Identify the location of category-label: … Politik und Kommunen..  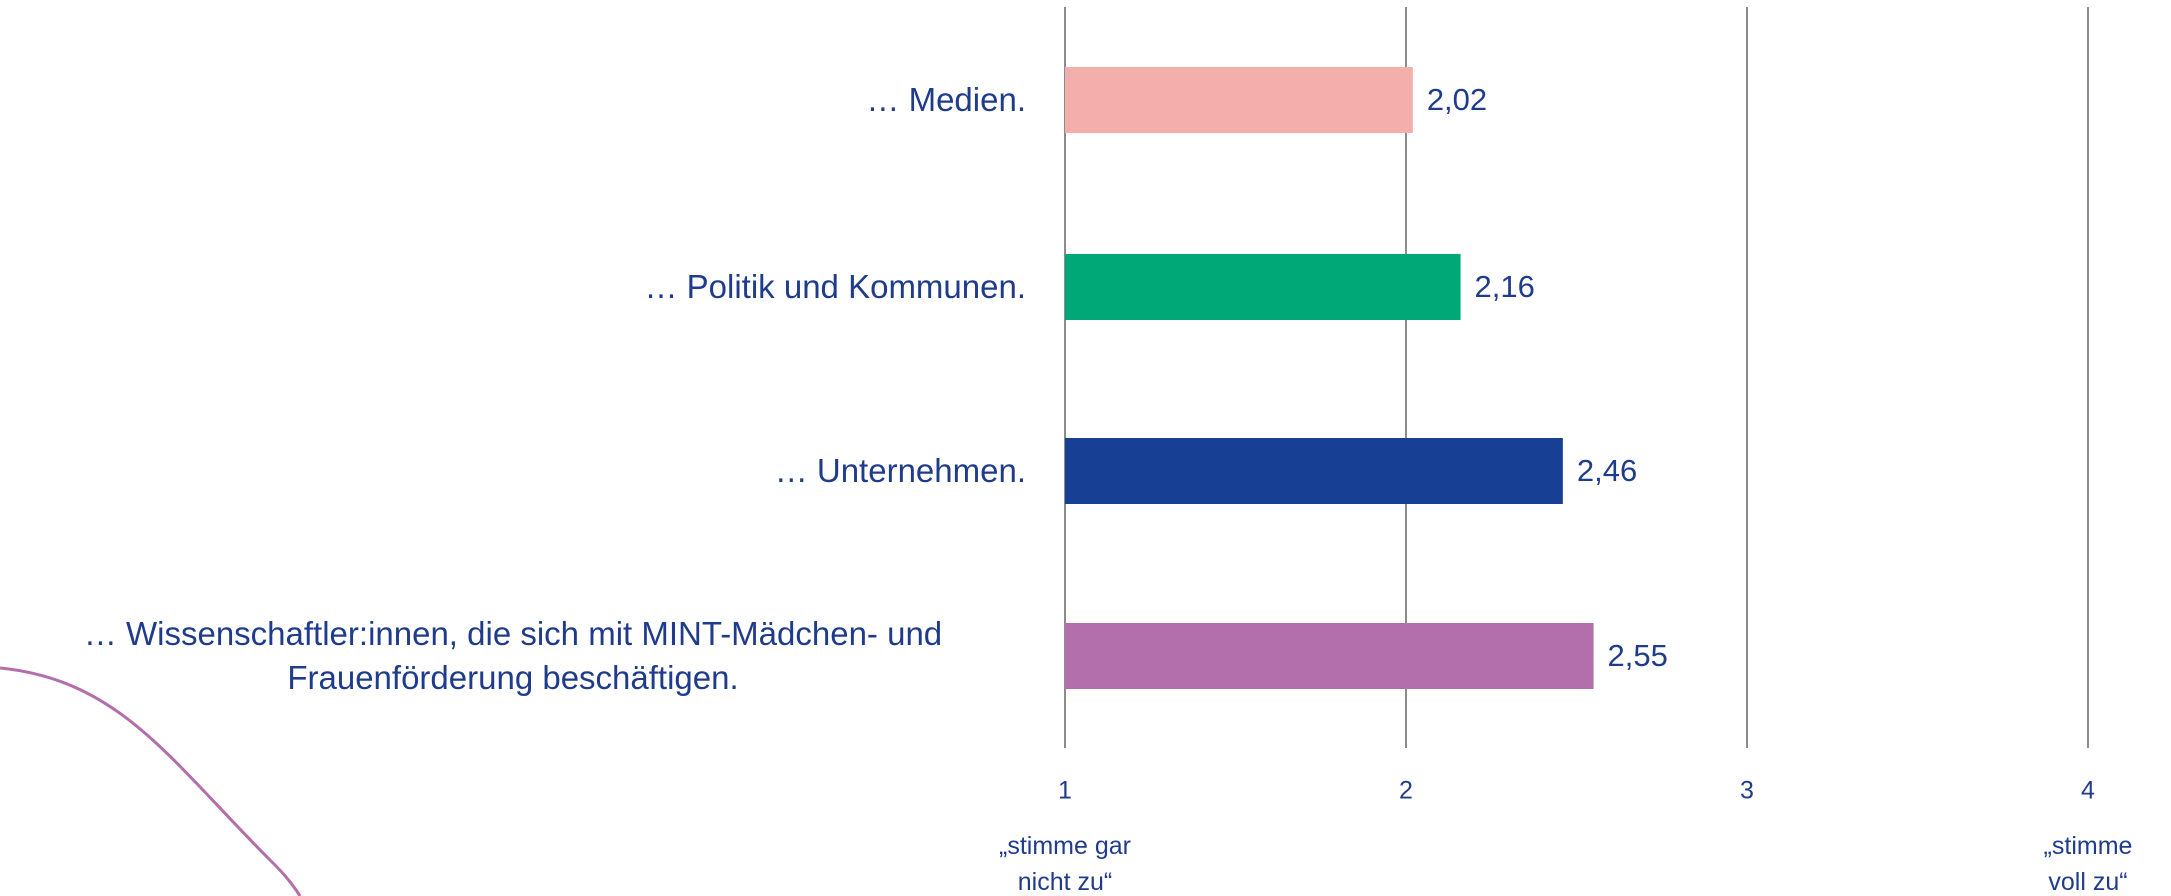
(835, 286).